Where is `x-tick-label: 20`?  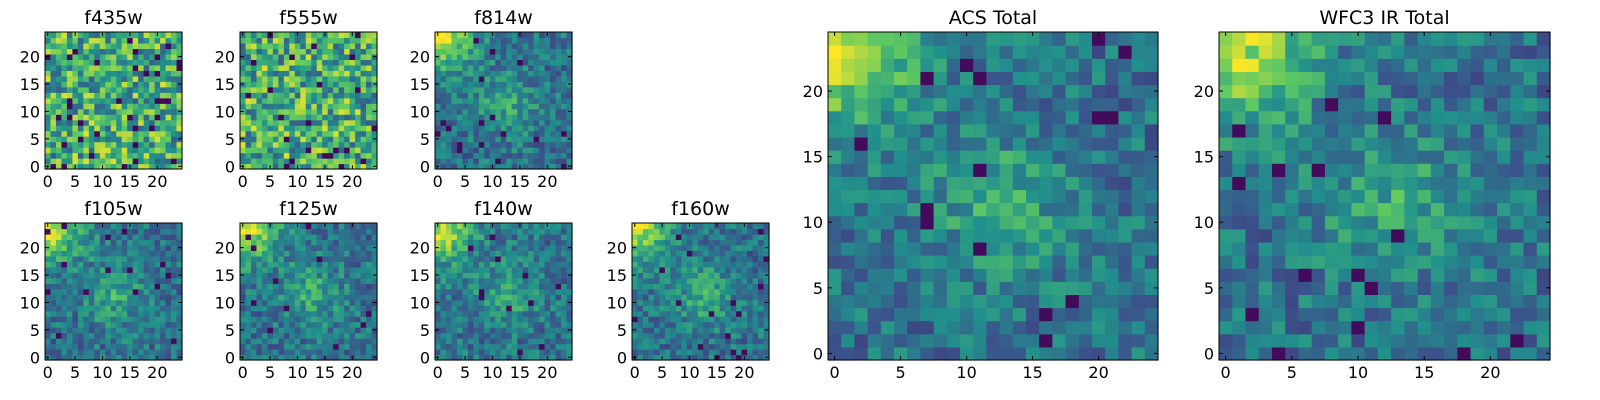
x-tick-label: 20 is located at coordinates (547, 181).